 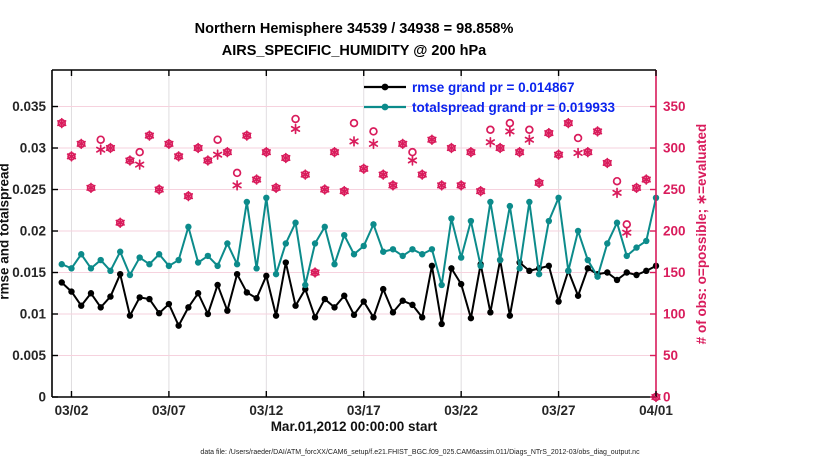 I want to click on y-tick-label-left: 0, so click(x=42, y=397).